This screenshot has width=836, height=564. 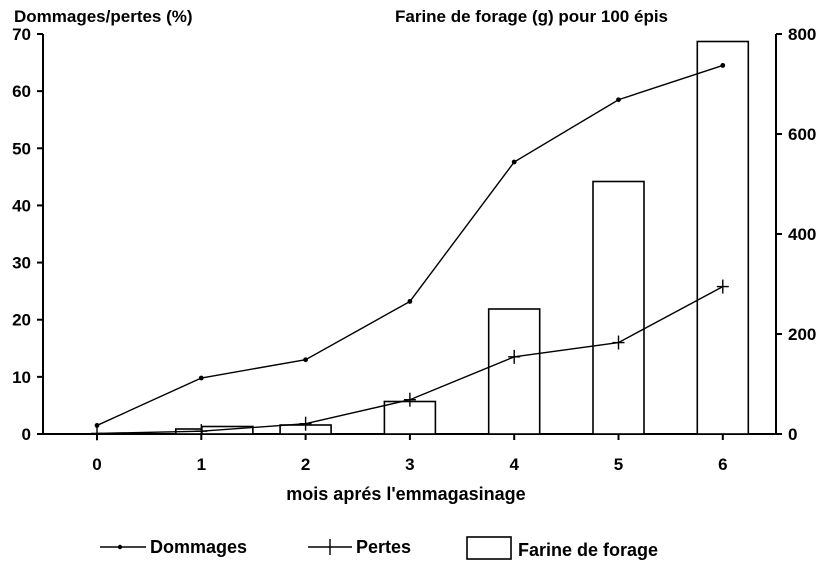 What do you see at coordinates (96, 464) in the screenshot?
I see `x-tick-label: 0` at bounding box center [96, 464].